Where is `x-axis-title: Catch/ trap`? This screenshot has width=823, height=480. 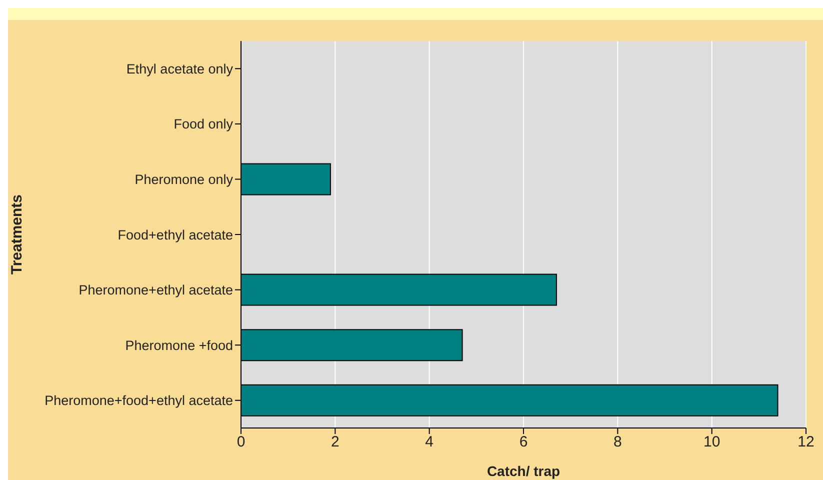
x-axis-title: Catch/ trap is located at coordinates (523, 471).